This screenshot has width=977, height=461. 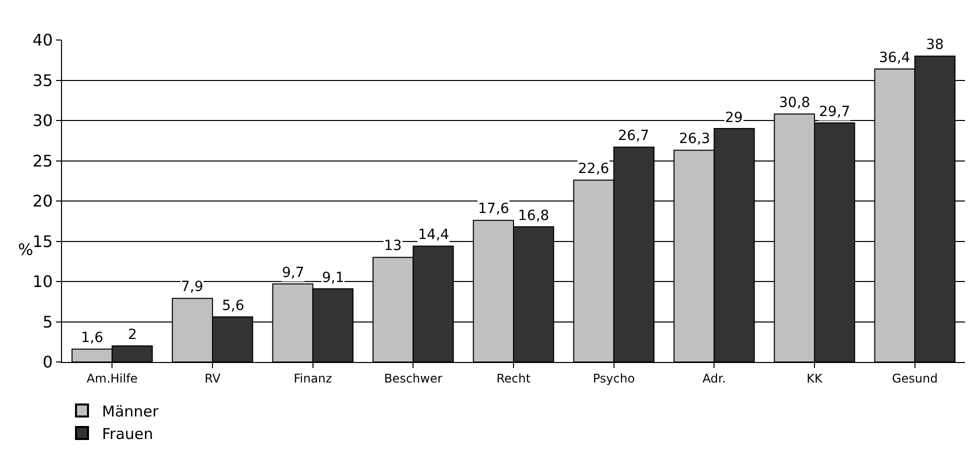 I want to click on y-tick-label: 30, so click(x=42, y=120).